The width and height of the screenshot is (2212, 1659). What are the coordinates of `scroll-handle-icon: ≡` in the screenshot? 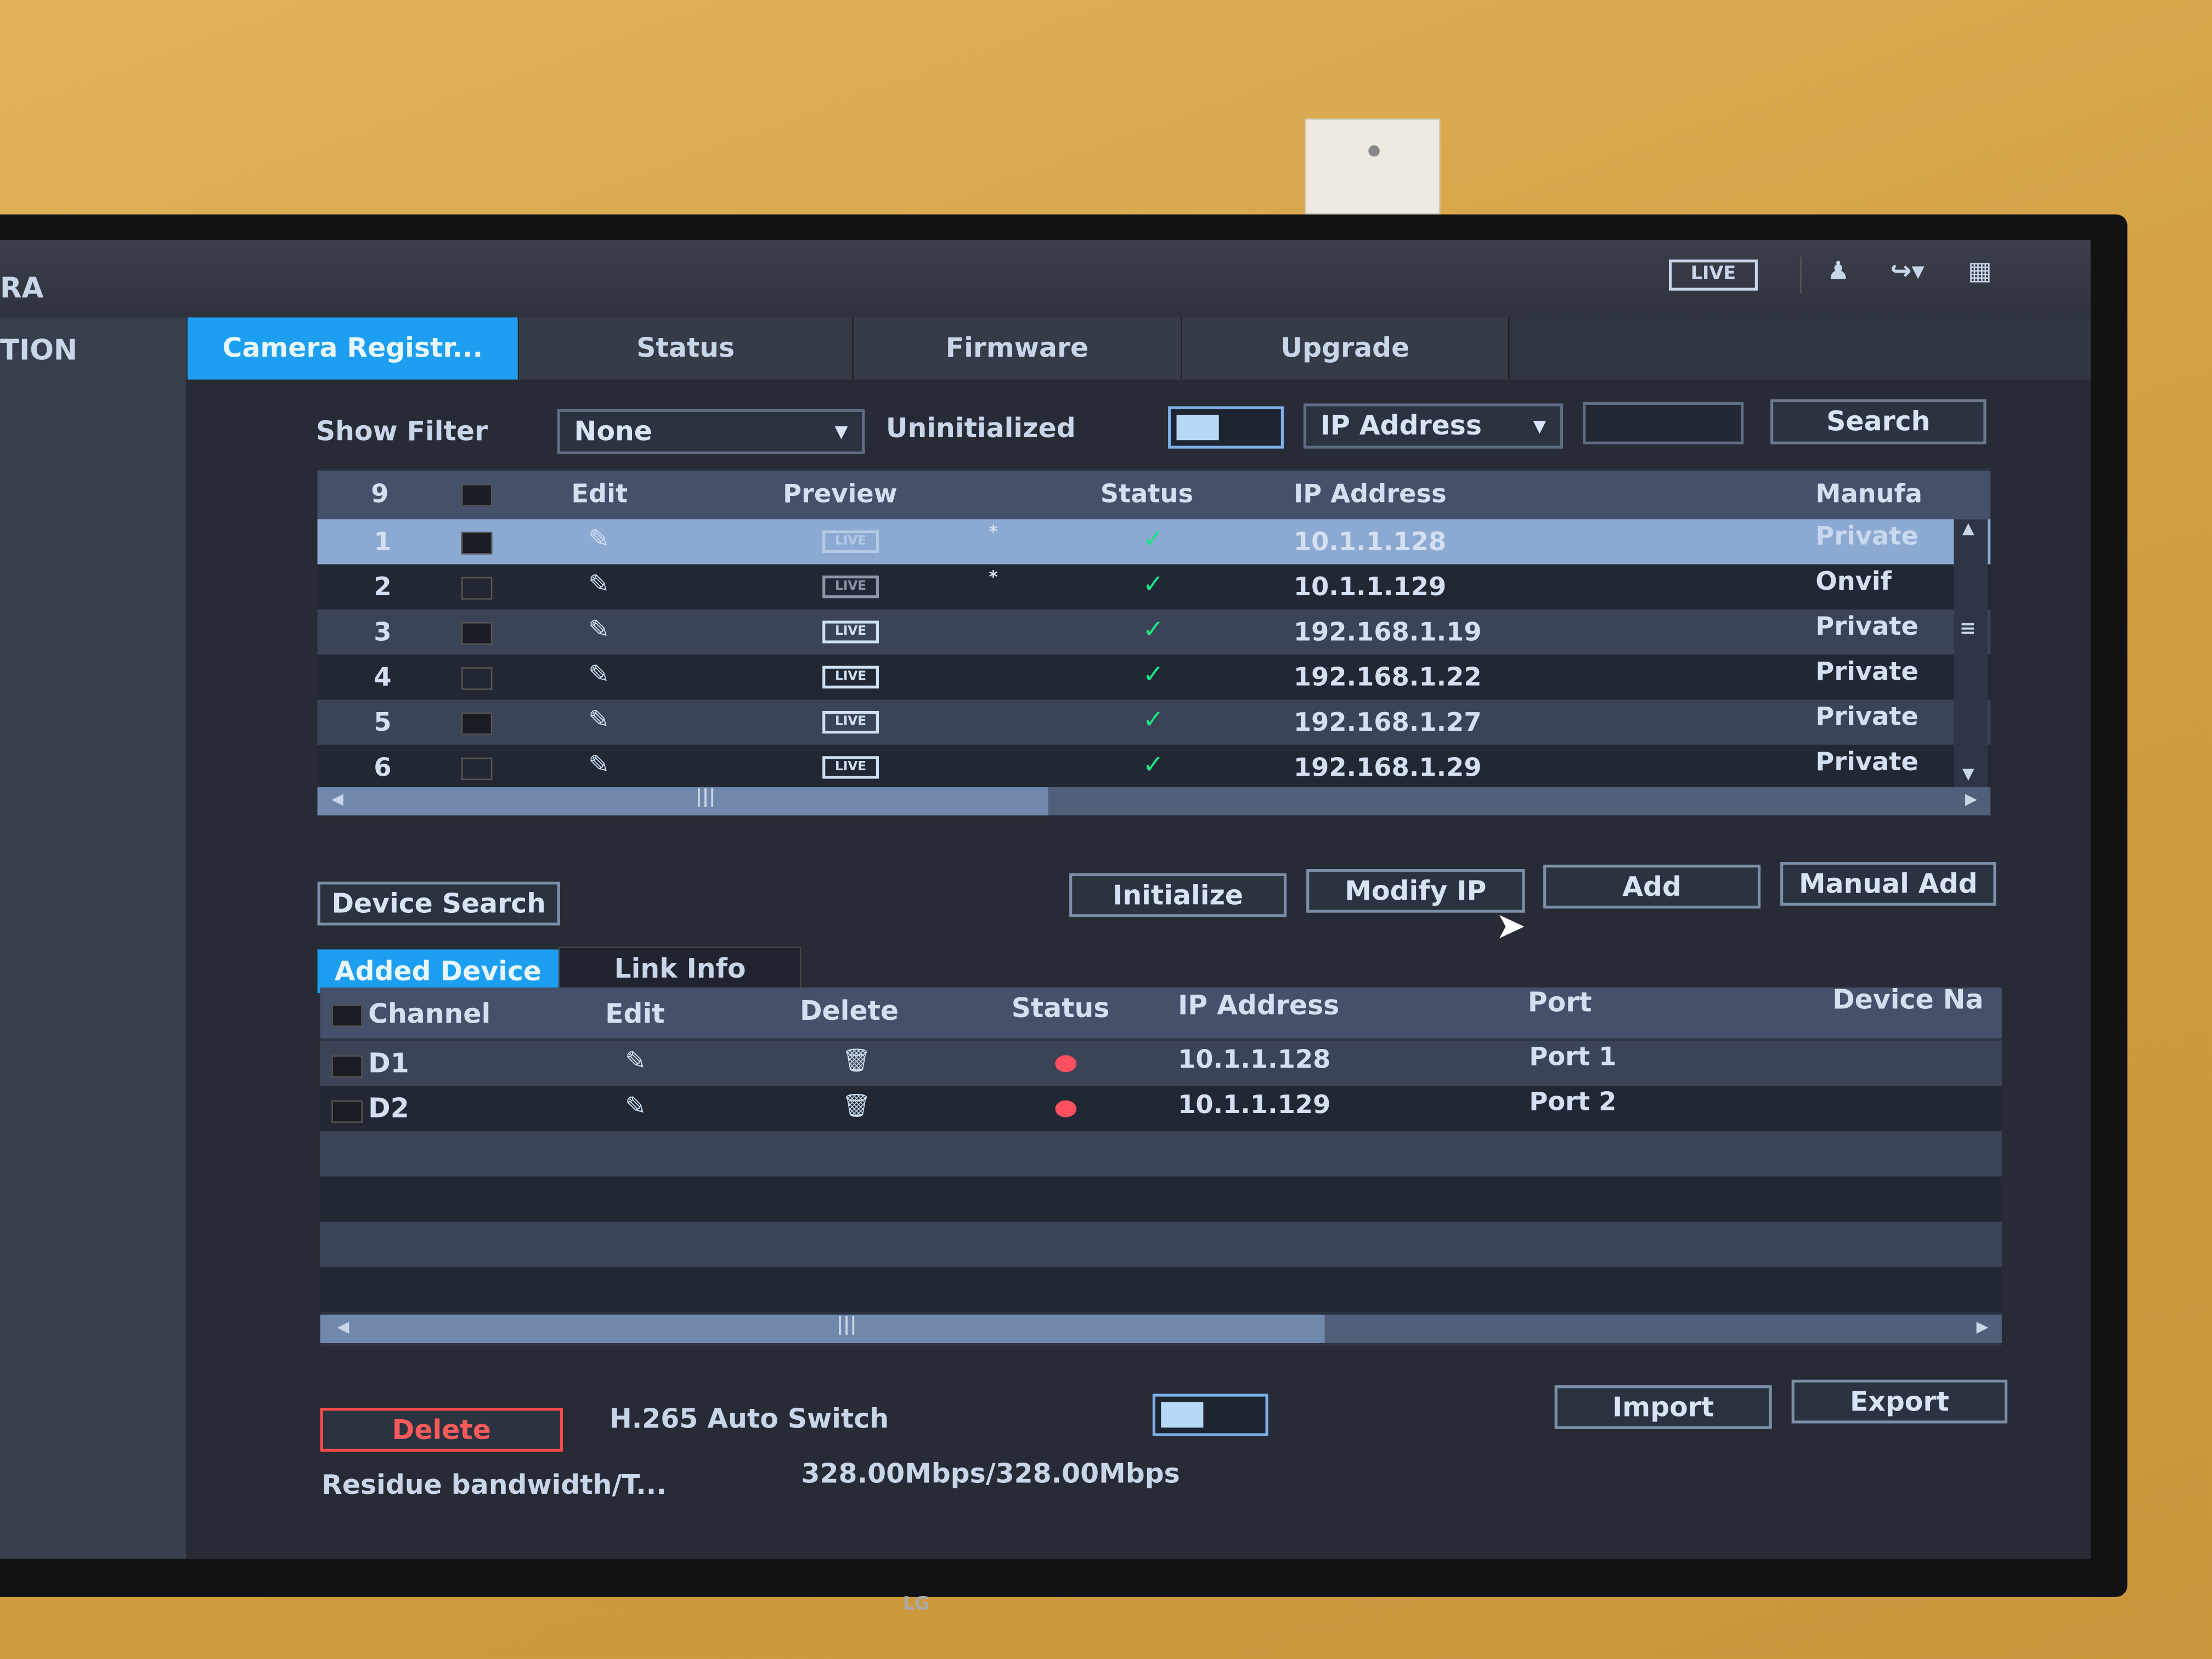 It's located at (1967, 629).